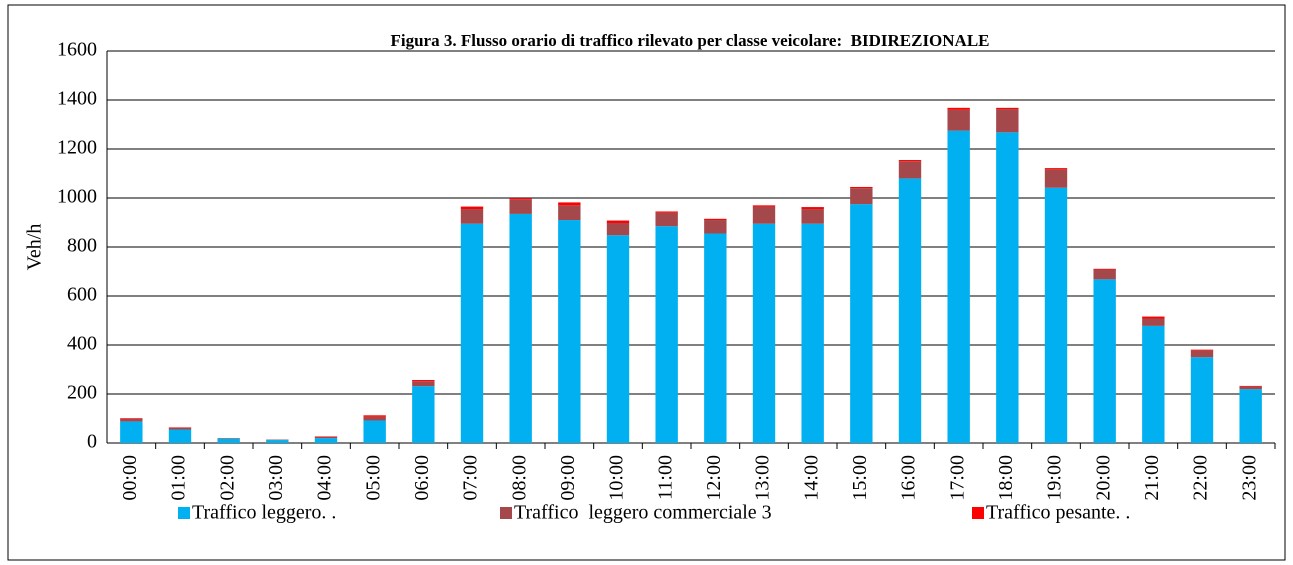  I want to click on x-tick-label: 19:00, so click(1055, 478).